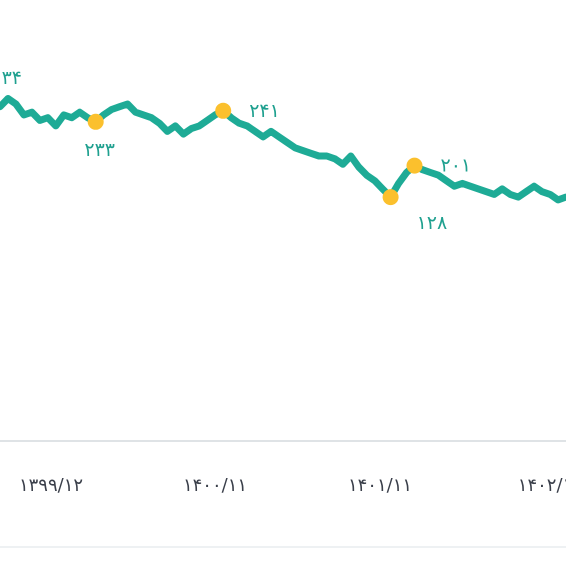 The height and width of the screenshot is (566, 566). I want to click on x-tick-label: ۱۴۰۲/۱, so click(542, 485).